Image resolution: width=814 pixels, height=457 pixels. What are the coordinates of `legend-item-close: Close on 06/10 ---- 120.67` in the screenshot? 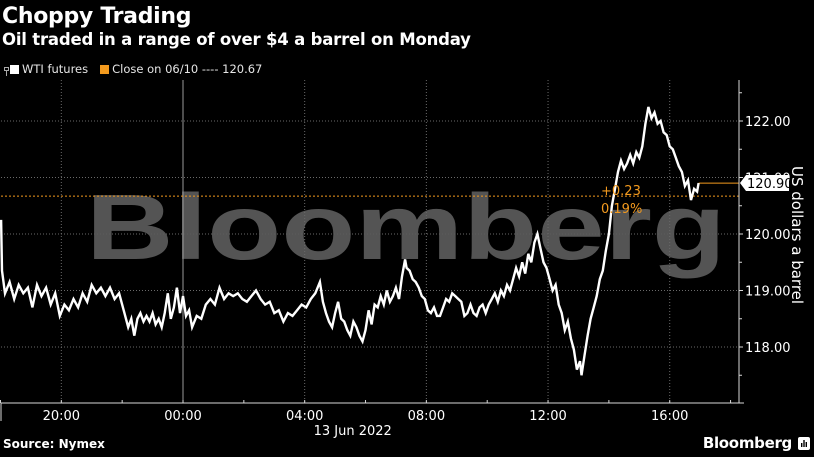 It's located at (181, 69).